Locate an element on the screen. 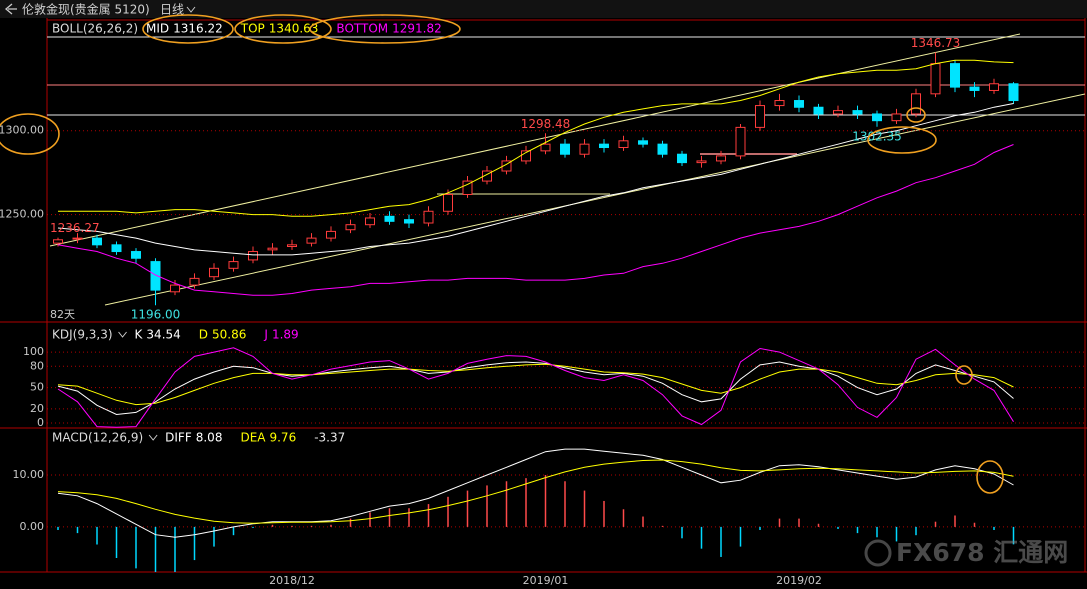 This screenshot has height=589, width=1087. legend-name: K is located at coordinates (139, 335).